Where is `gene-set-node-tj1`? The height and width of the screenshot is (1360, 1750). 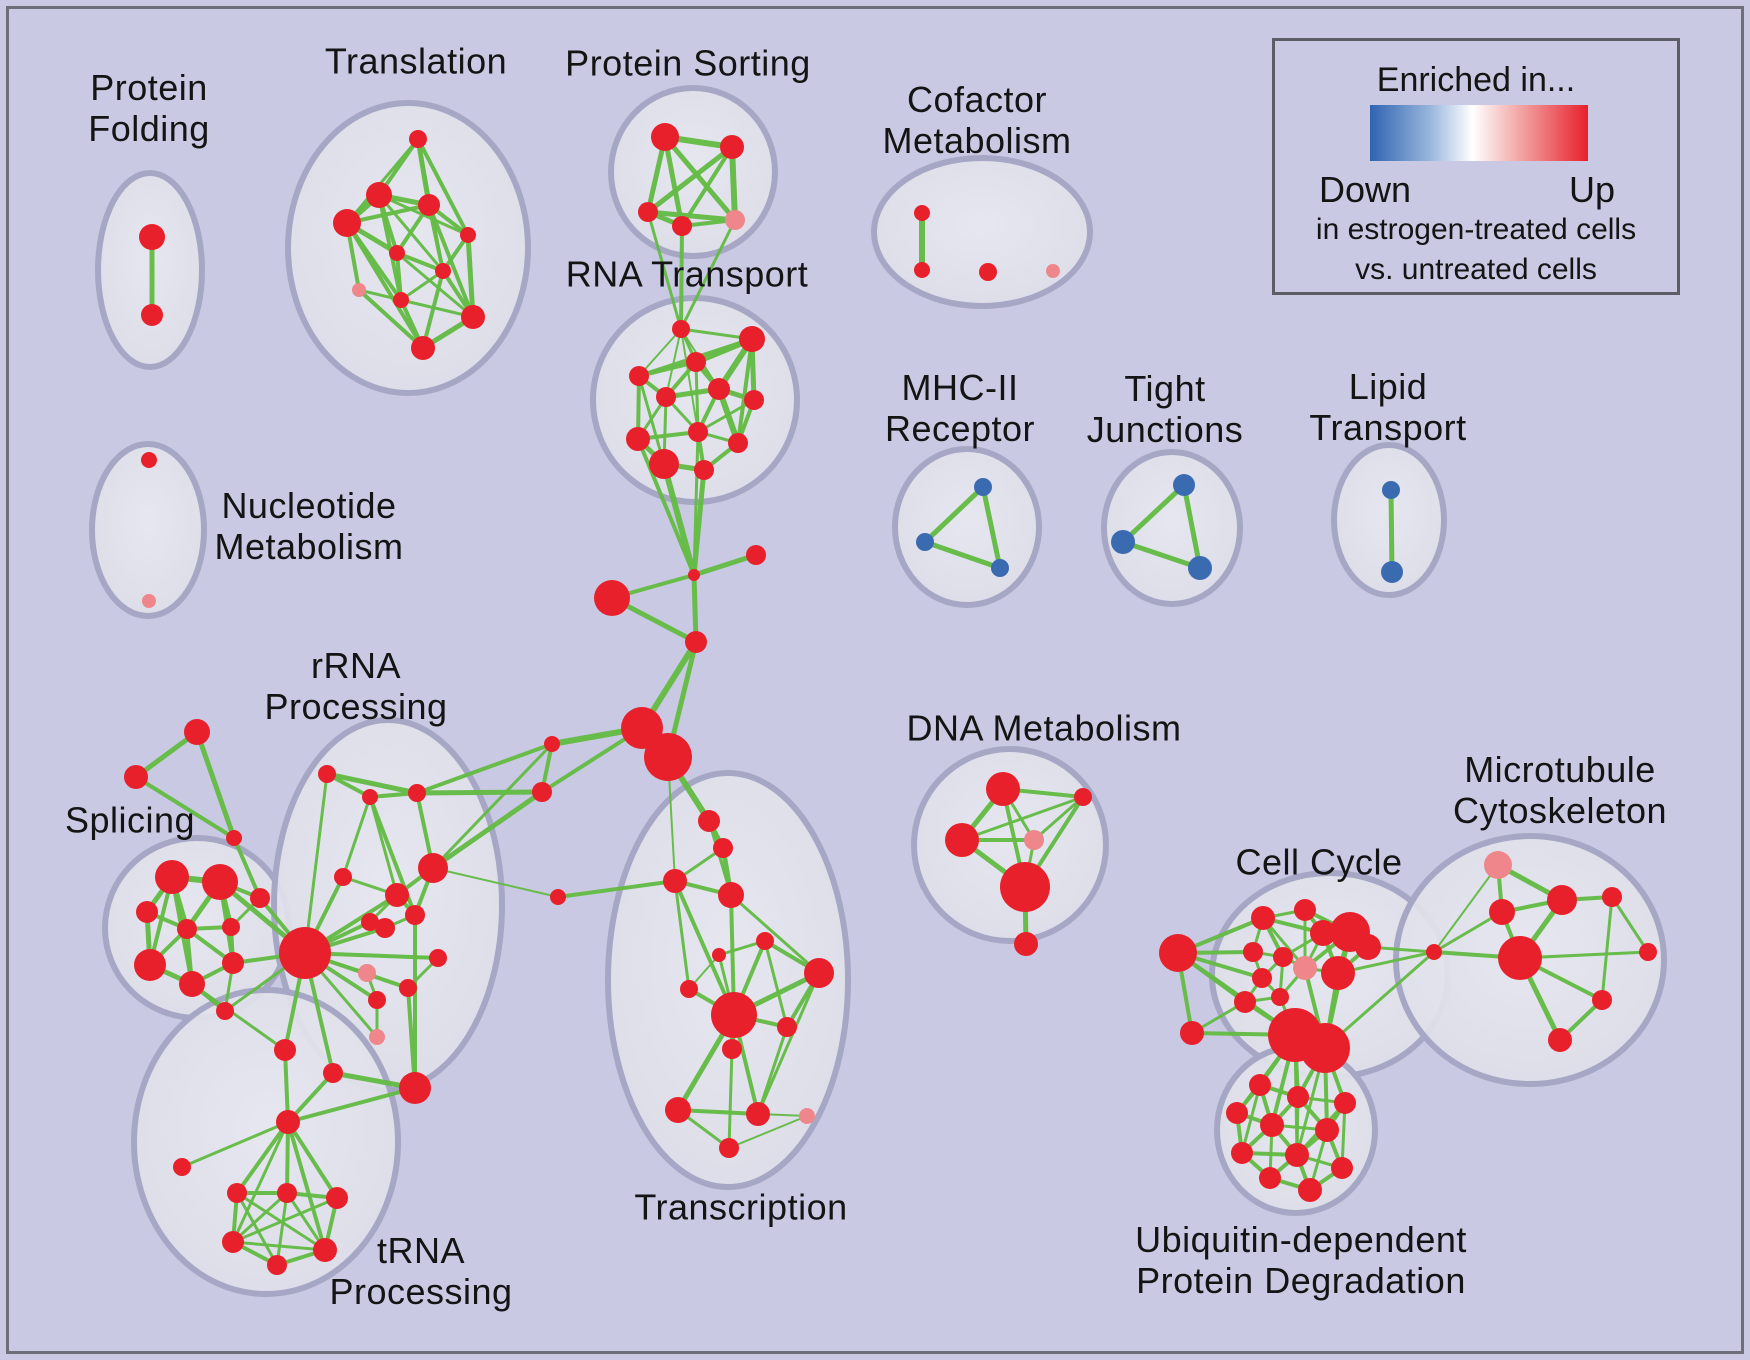
gene-set-node-tj1 is located at coordinates (1184, 485).